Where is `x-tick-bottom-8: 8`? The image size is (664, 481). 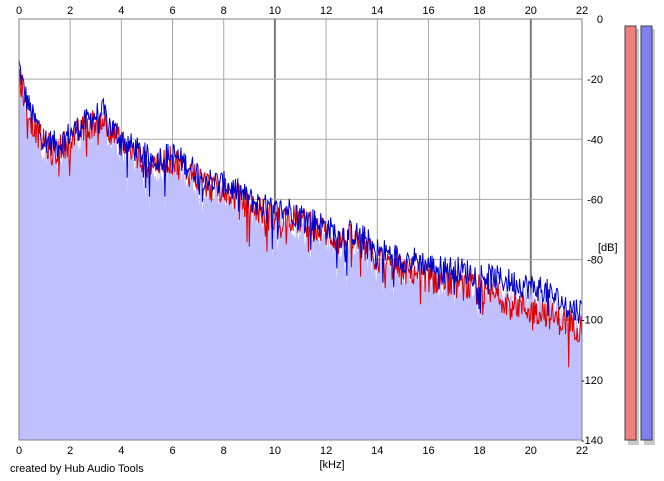 x-tick-bottom-8: 8 is located at coordinates (224, 451).